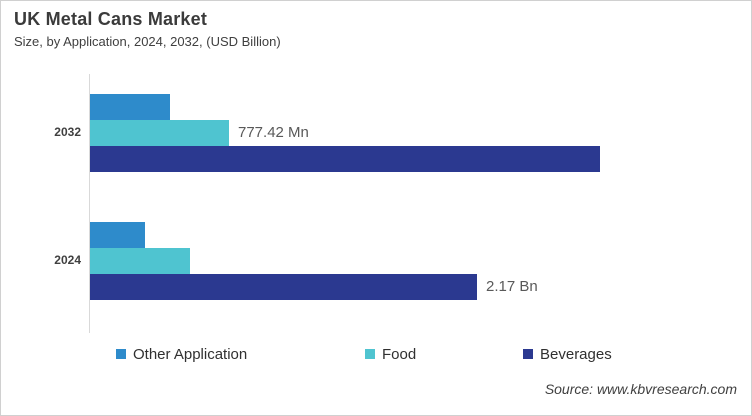 Image resolution: width=752 pixels, height=416 pixels. What do you see at coordinates (576, 354) in the screenshot?
I see `legend-label-beverages: Beverages` at bounding box center [576, 354].